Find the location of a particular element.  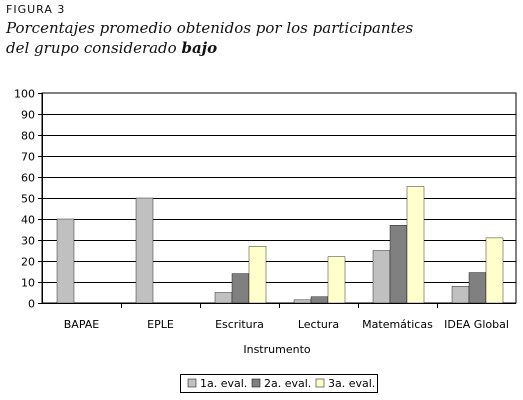

y-tick-label: 60 is located at coordinates (28, 178).